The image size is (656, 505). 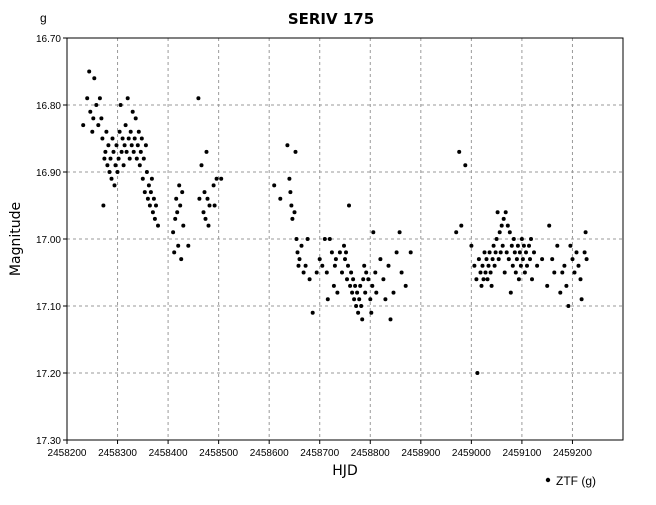 What do you see at coordinates (48, 106) in the screenshot?
I see `y-tick-label: 16.80` at bounding box center [48, 106].